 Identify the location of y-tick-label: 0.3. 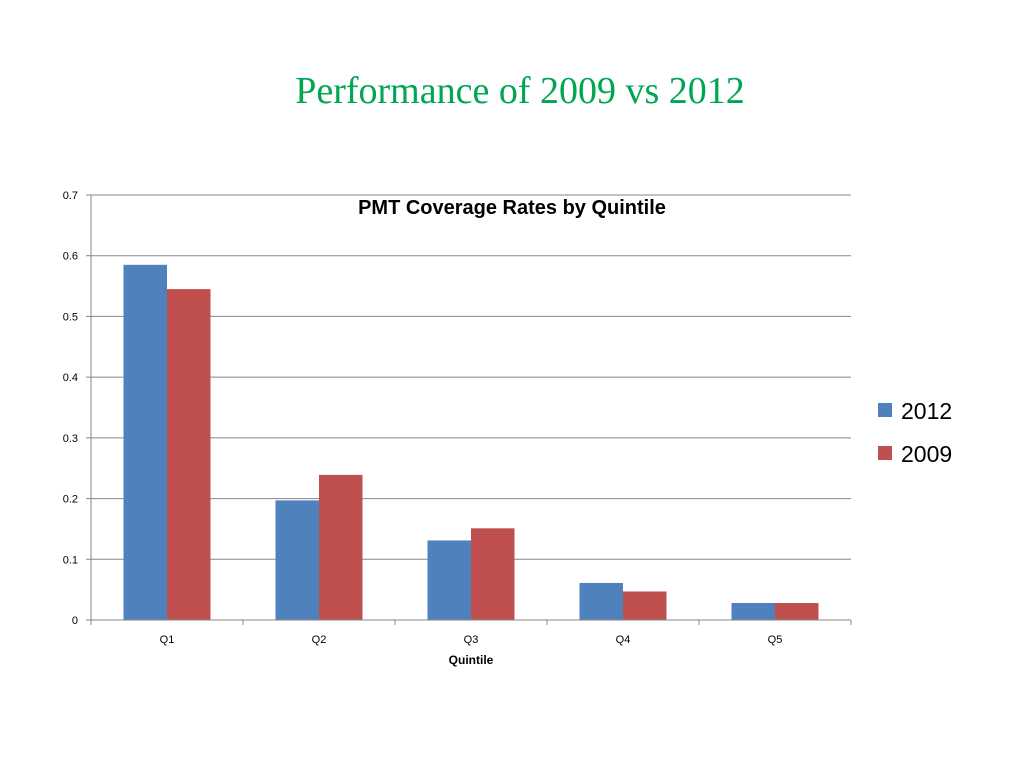
(70, 439).